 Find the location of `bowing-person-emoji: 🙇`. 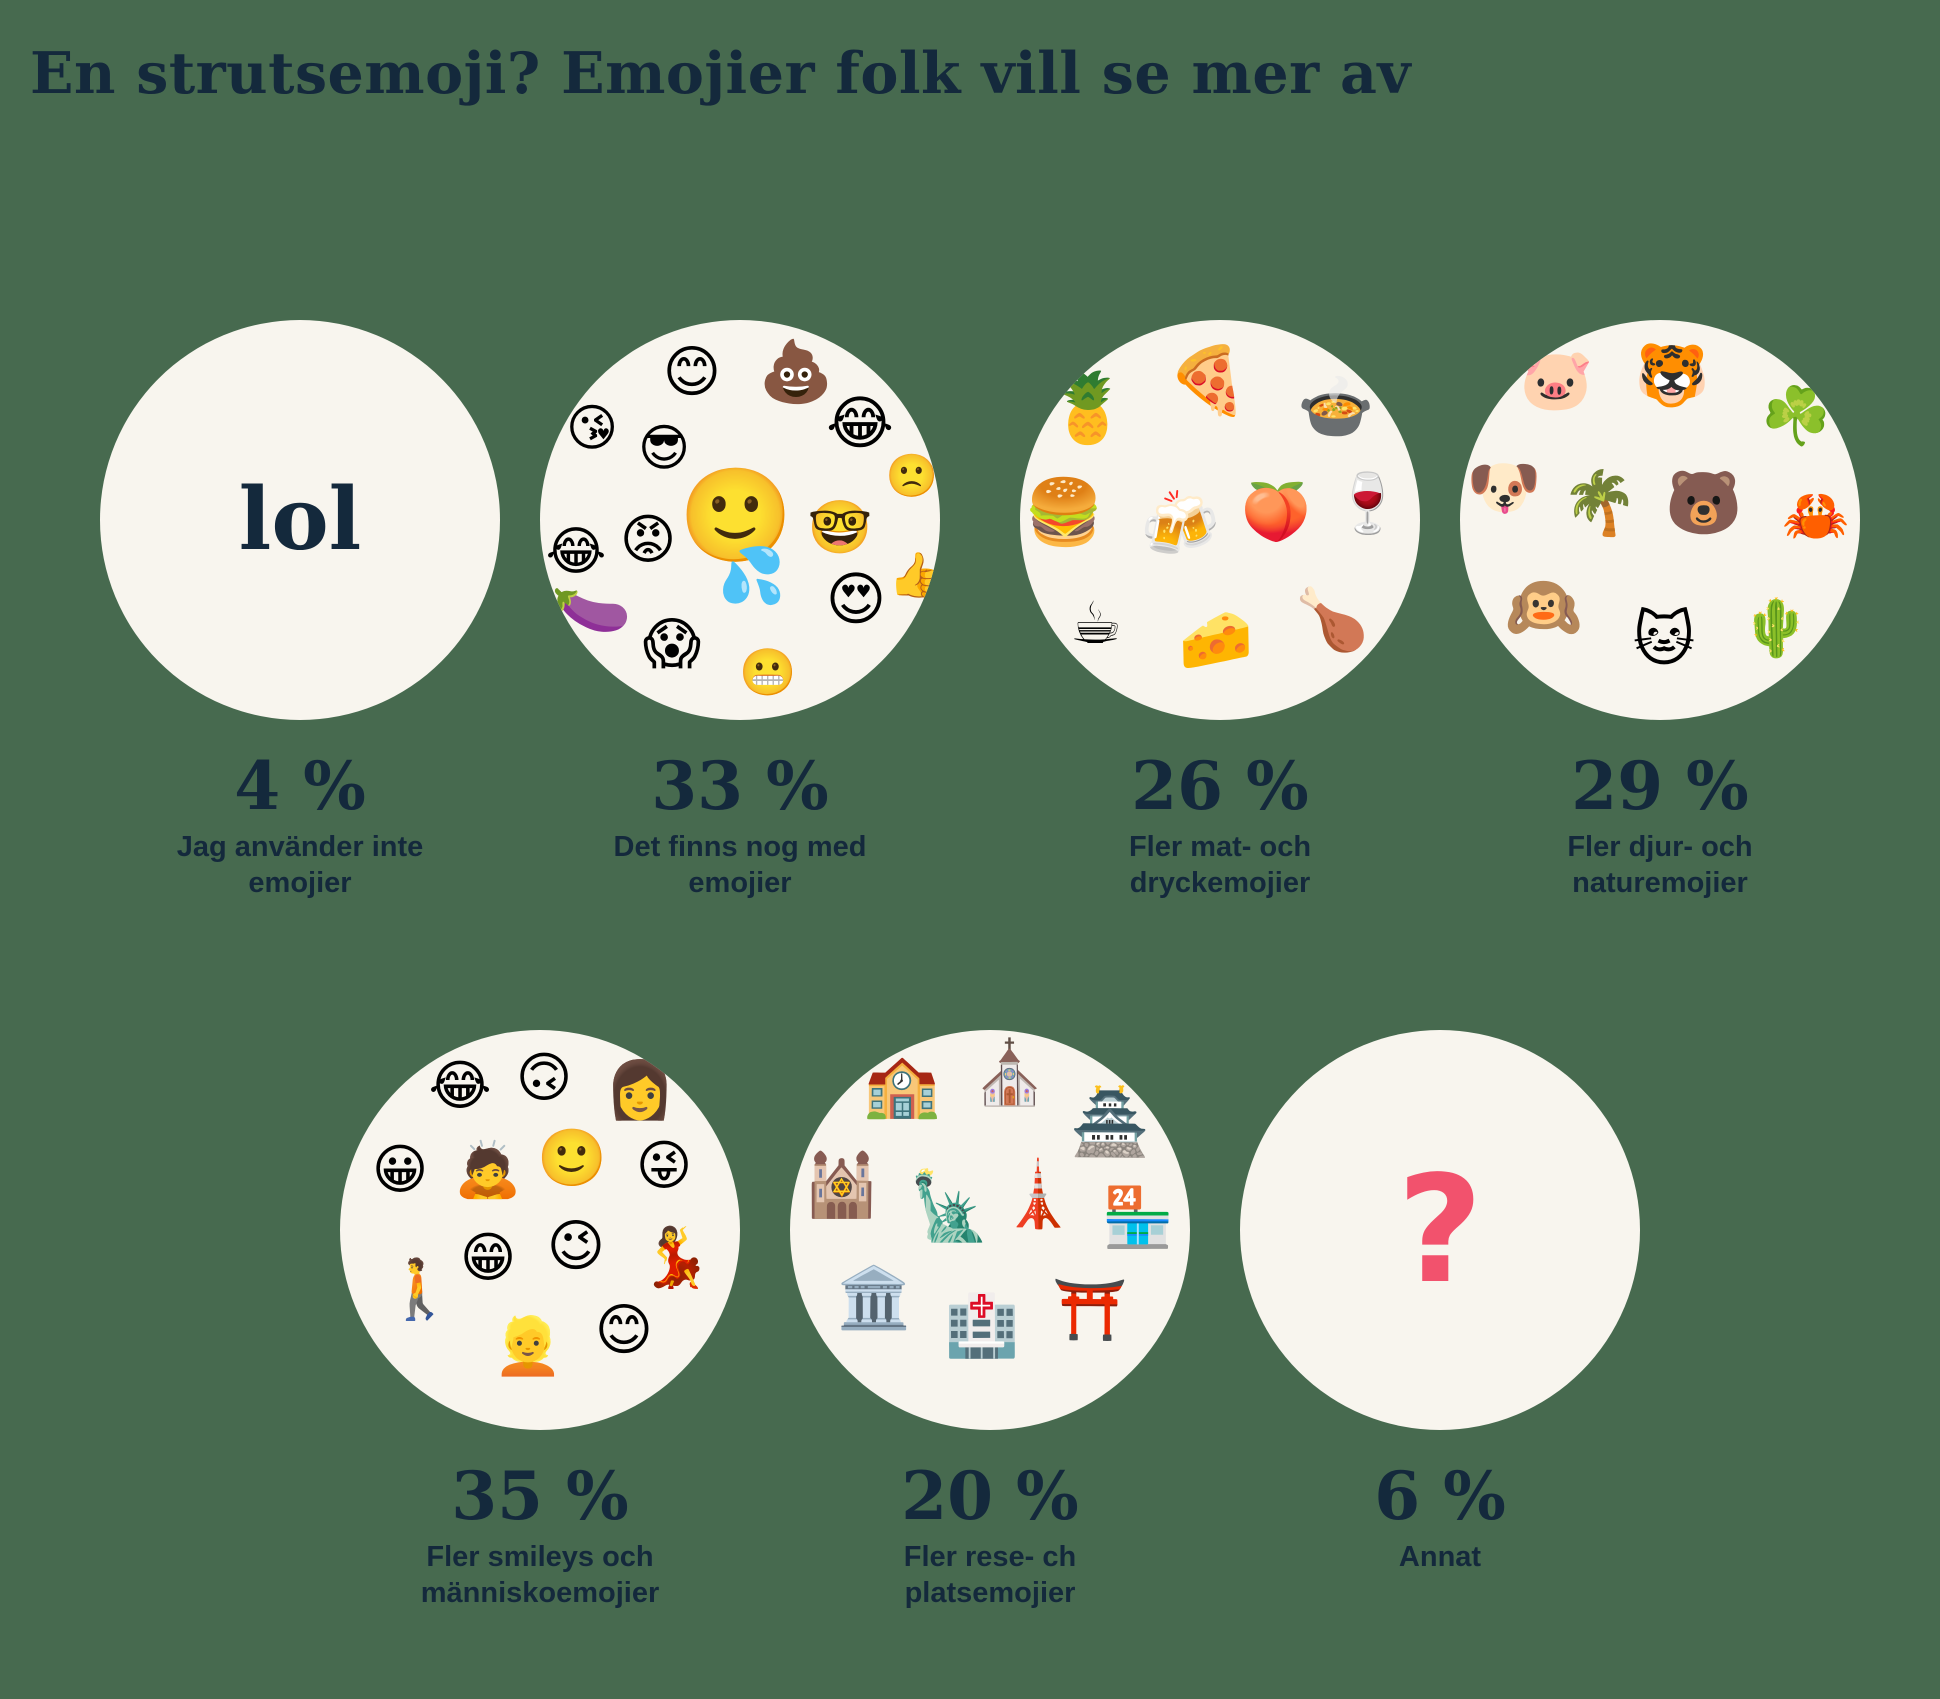

bowing-person-emoji: 🙇 is located at coordinates (488, 1170).